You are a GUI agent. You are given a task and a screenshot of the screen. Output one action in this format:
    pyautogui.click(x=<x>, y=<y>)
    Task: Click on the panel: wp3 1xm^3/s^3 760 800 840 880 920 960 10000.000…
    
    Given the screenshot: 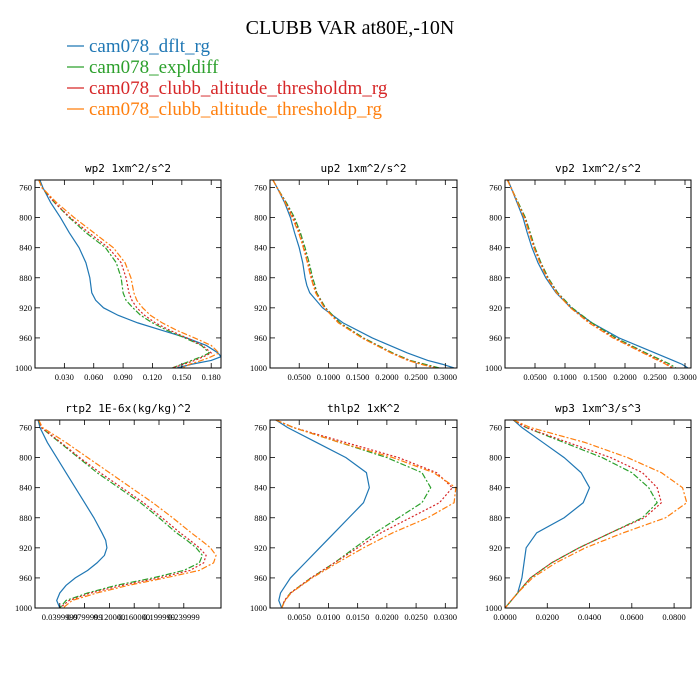 What is the action you would take?
    pyautogui.click(x=588, y=512)
    